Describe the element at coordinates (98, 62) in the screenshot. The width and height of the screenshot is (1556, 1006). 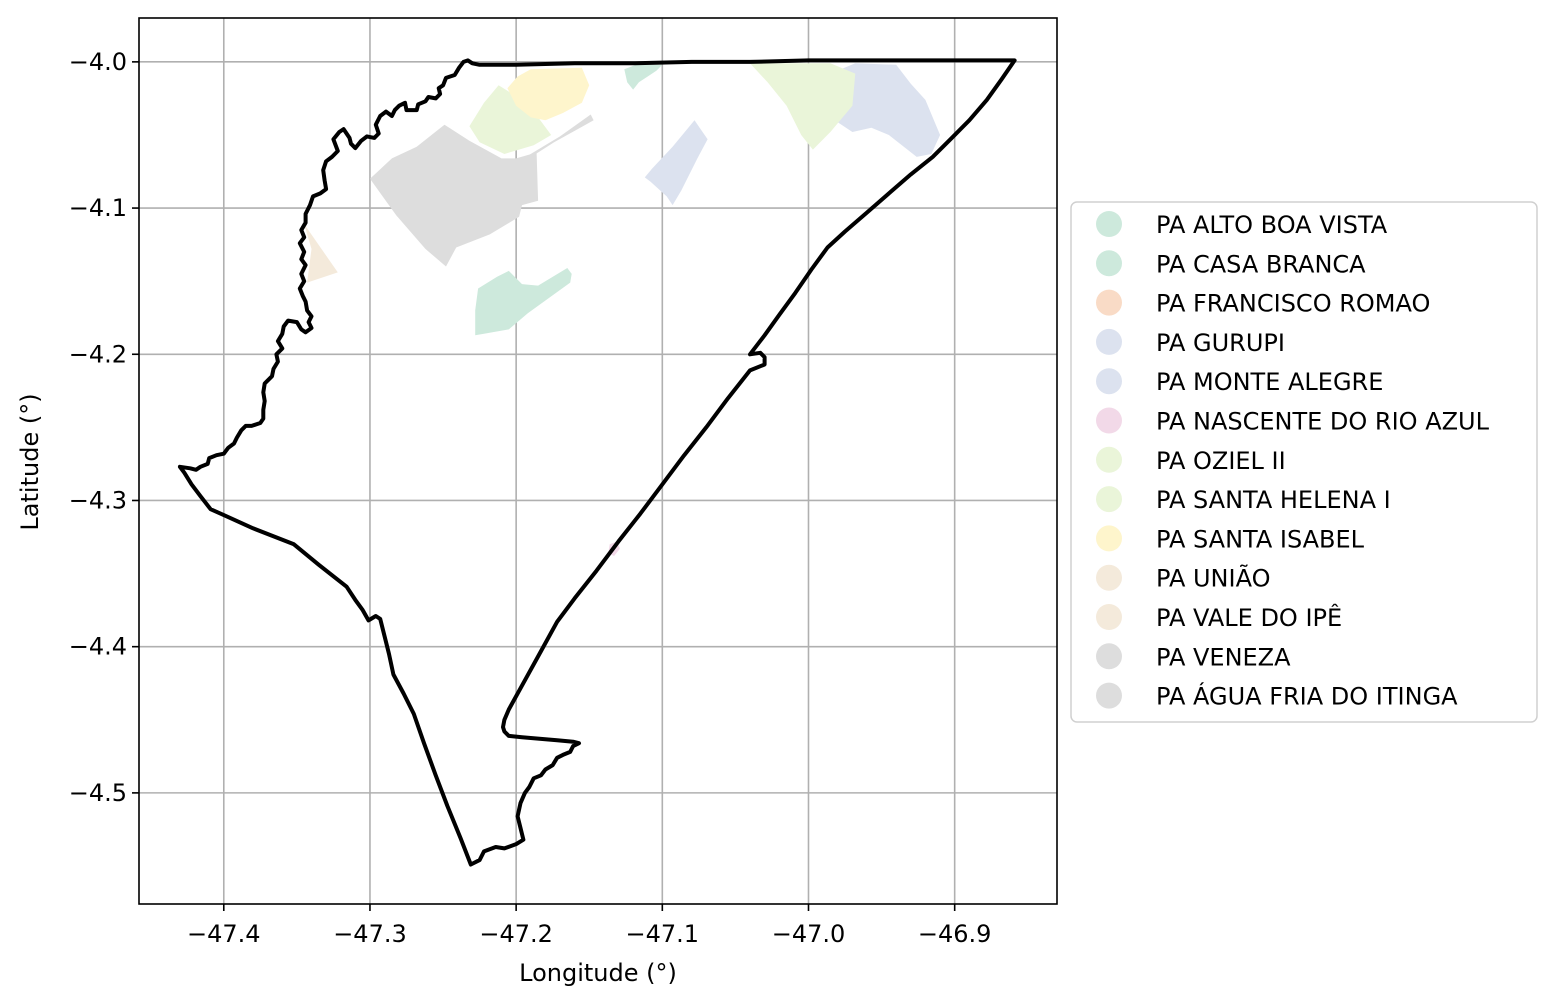
I see `y-tick-label: −4.0` at that location.